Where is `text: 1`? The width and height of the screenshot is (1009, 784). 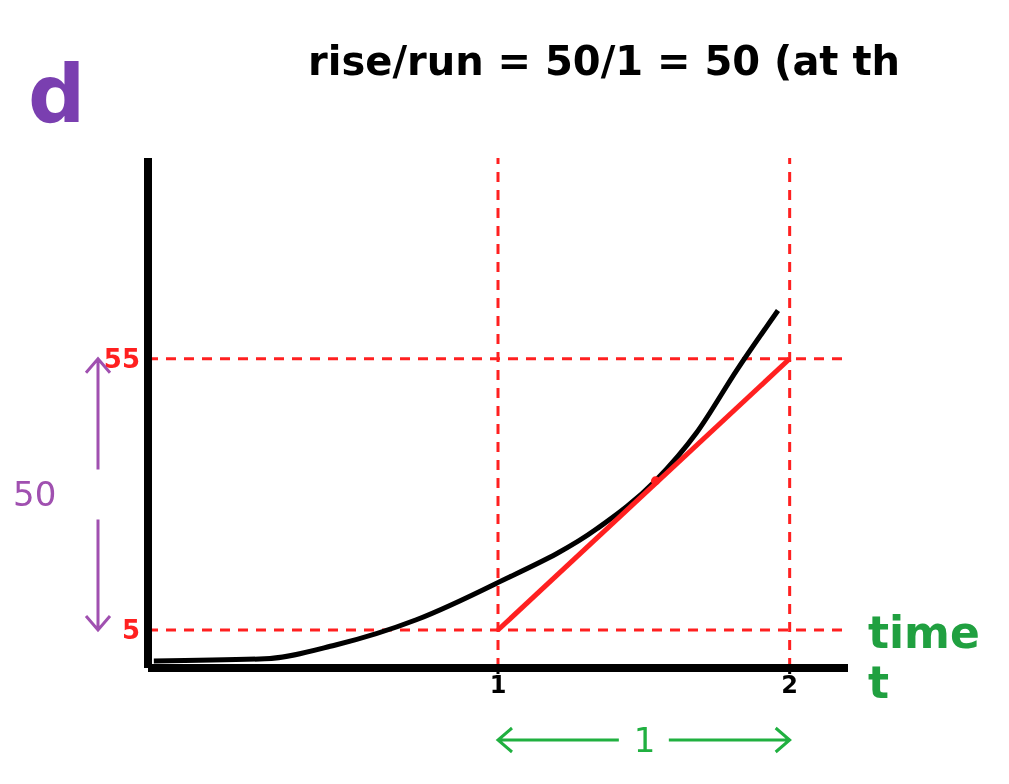 text: 1 is located at coordinates (644, 740).